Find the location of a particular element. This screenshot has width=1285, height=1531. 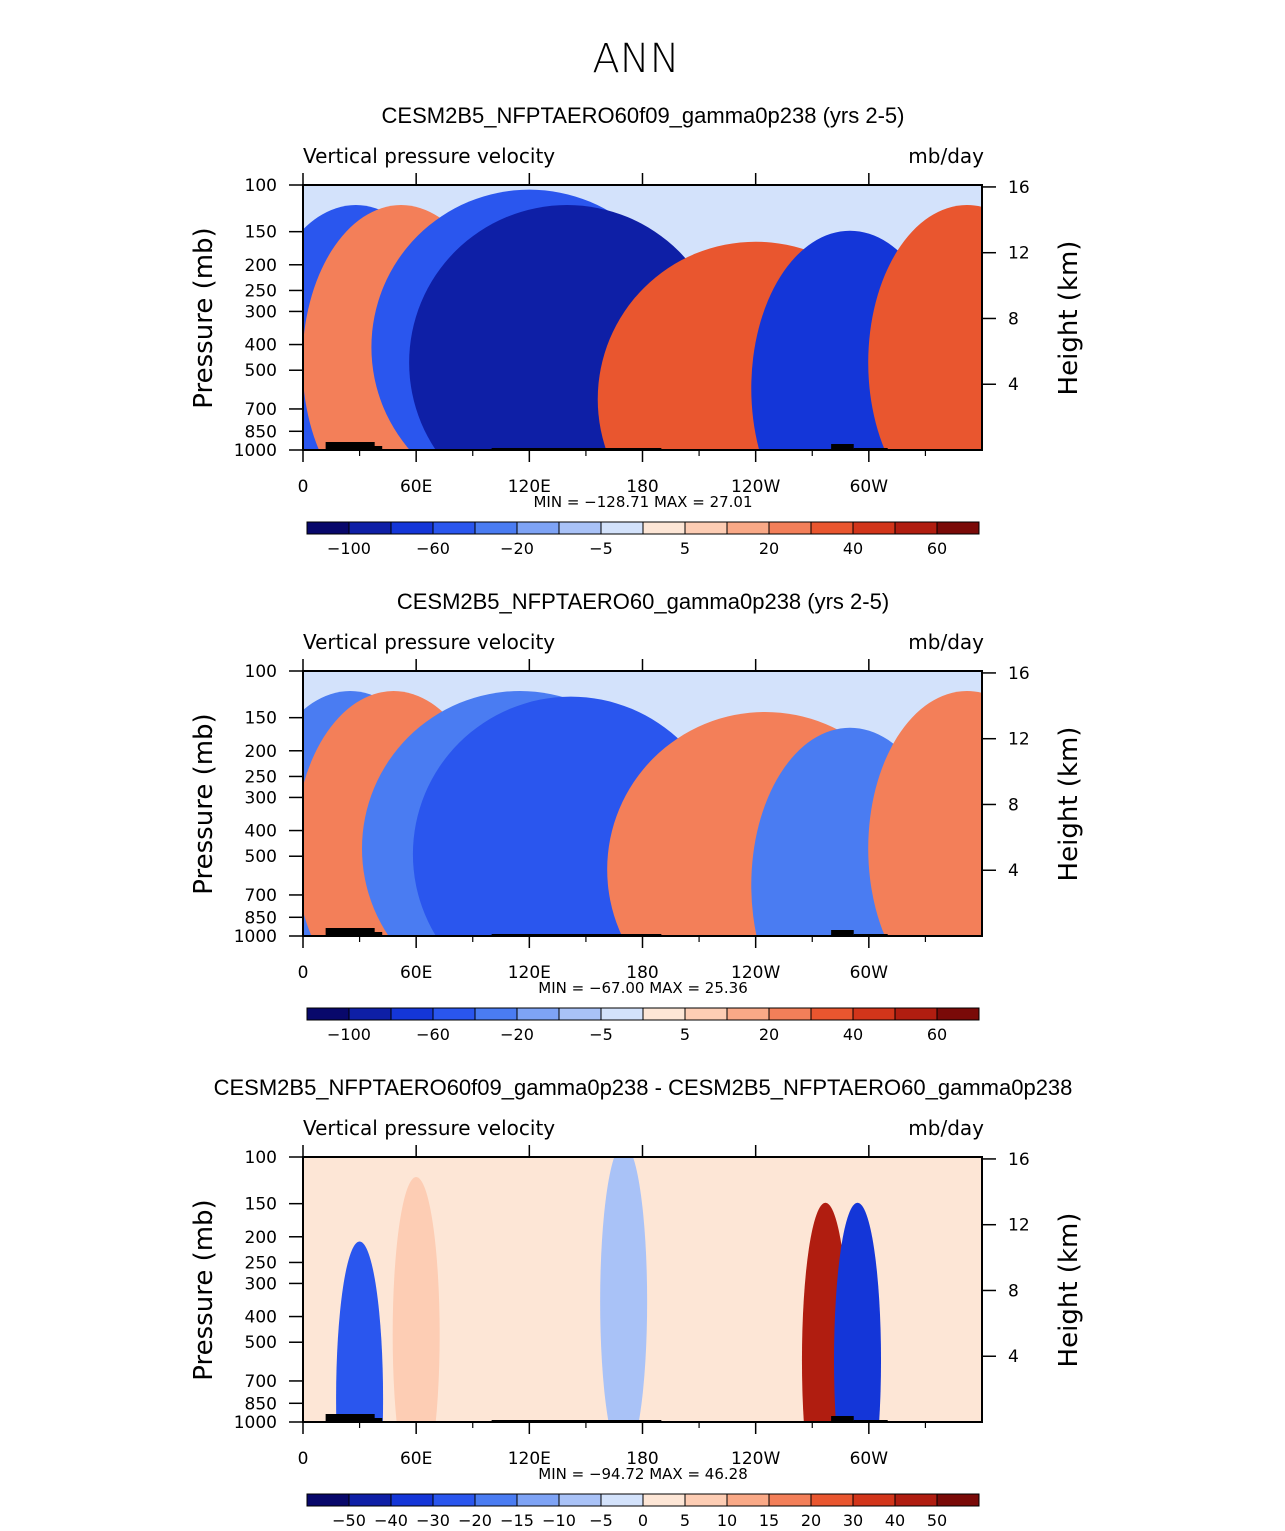

colorbar-label: −50 is located at coordinates (349, 1520).